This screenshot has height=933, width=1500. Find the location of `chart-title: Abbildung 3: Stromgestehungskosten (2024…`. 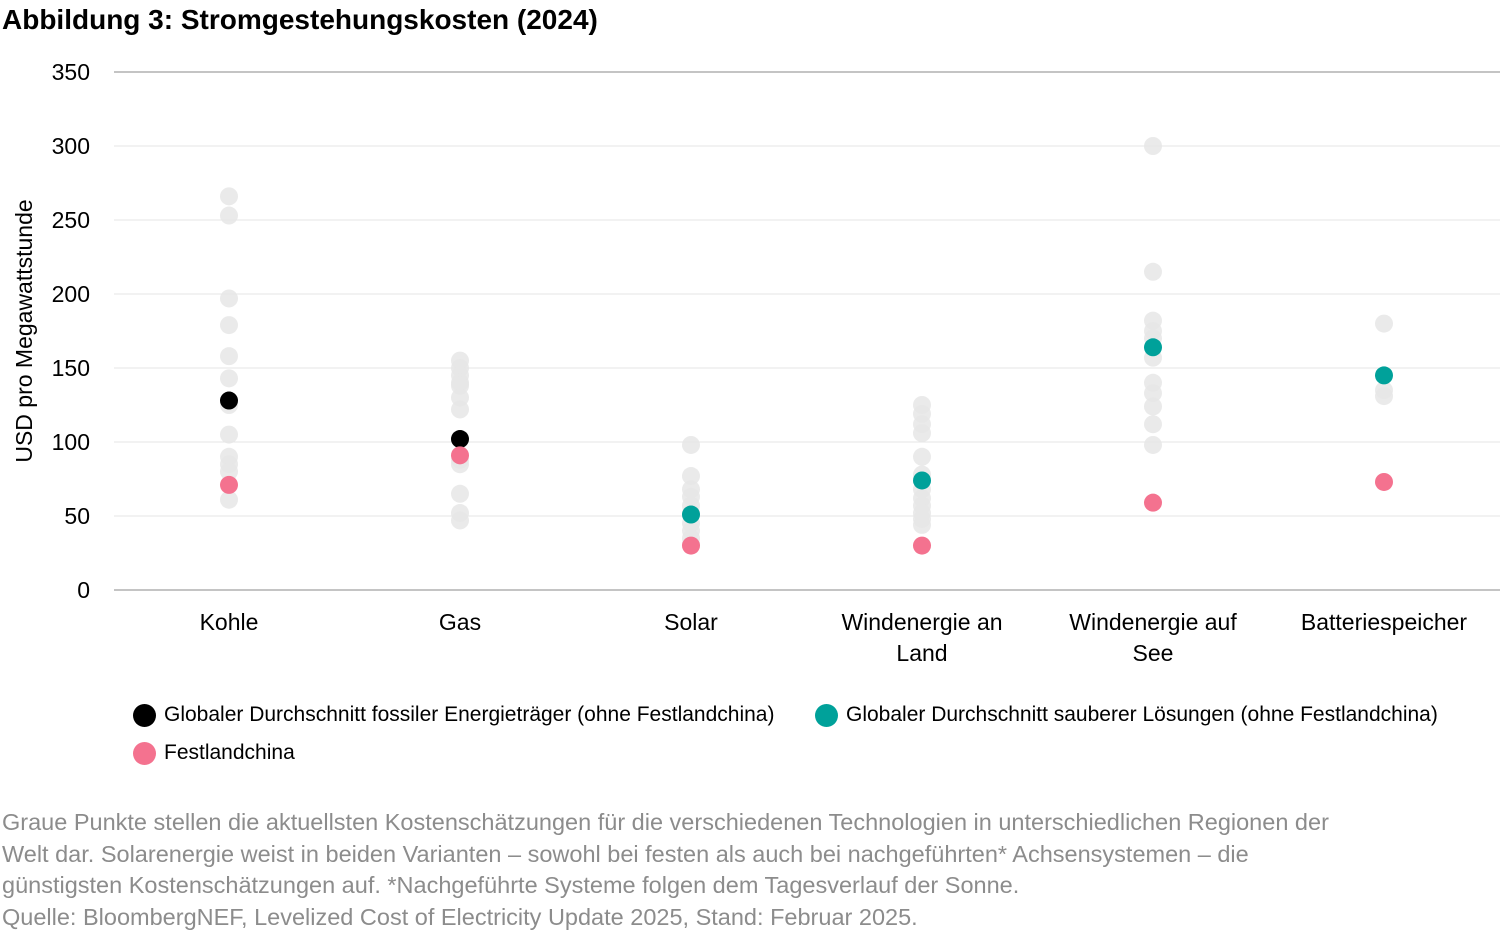

chart-title: Abbildung 3: Stromgestehungskosten (2024… is located at coordinates (300, 19).